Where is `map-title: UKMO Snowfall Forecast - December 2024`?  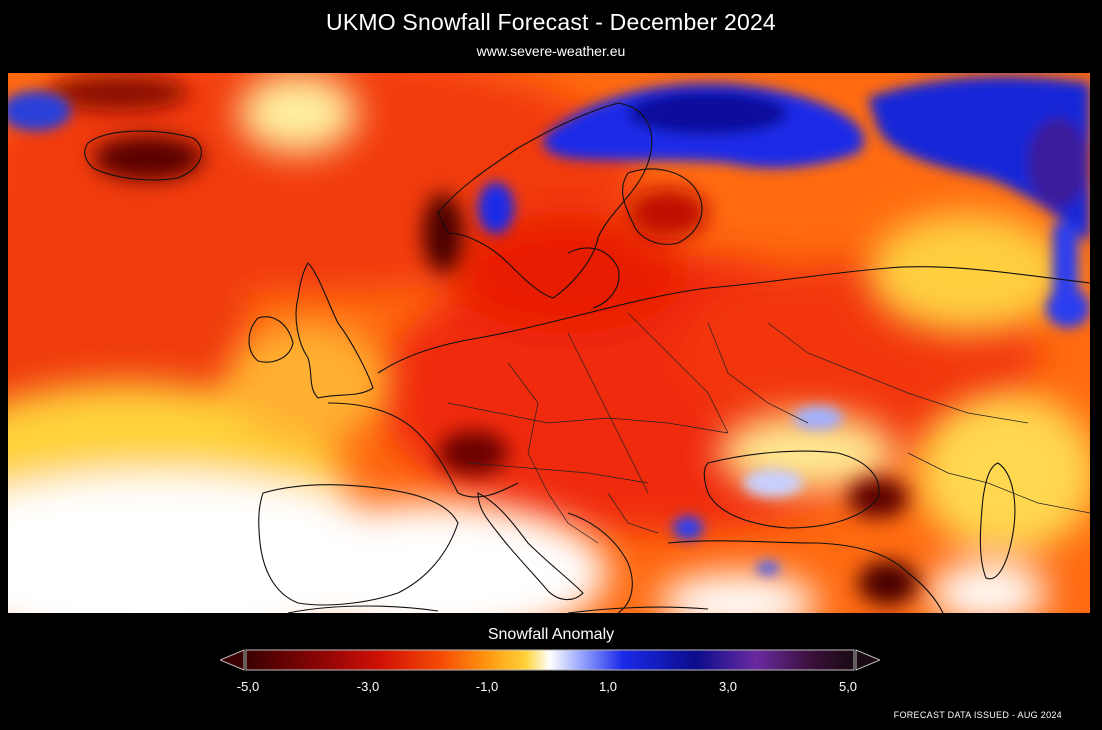 map-title: UKMO Snowfall Forecast - December 2024 is located at coordinates (551, 22).